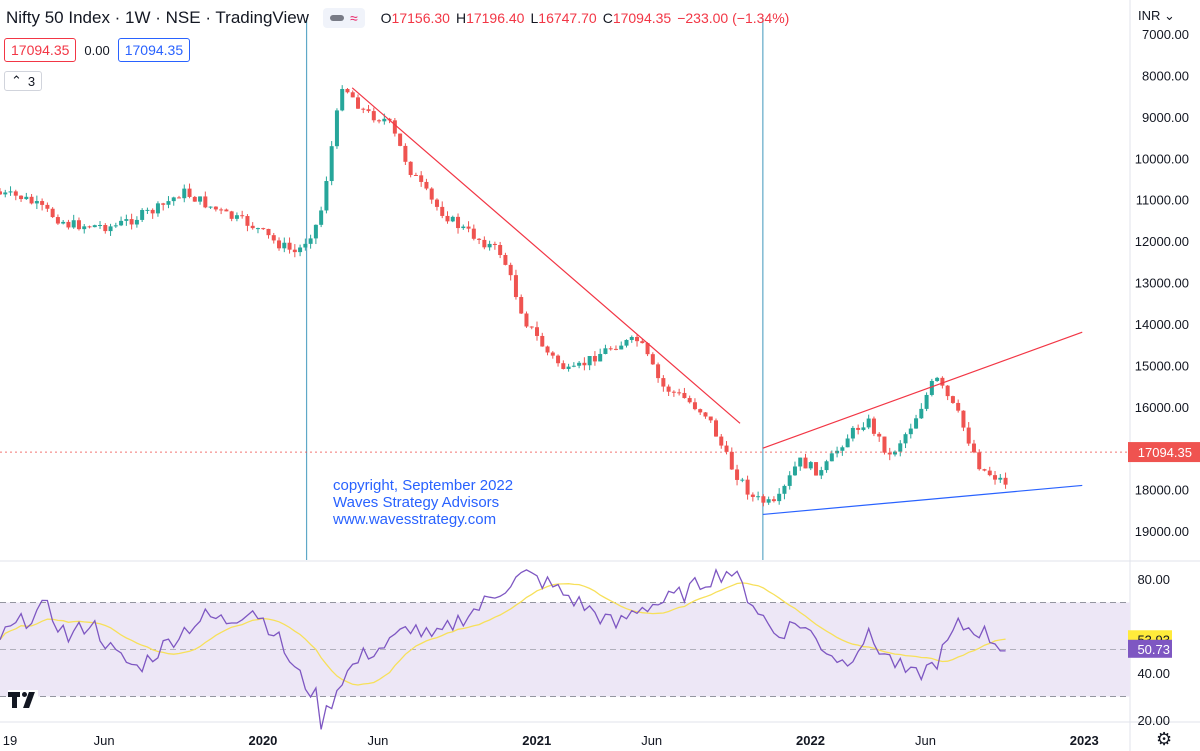  What do you see at coordinates (420, 18) in the screenshot?
I see `open-value: 17156.30` at bounding box center [420, 18].